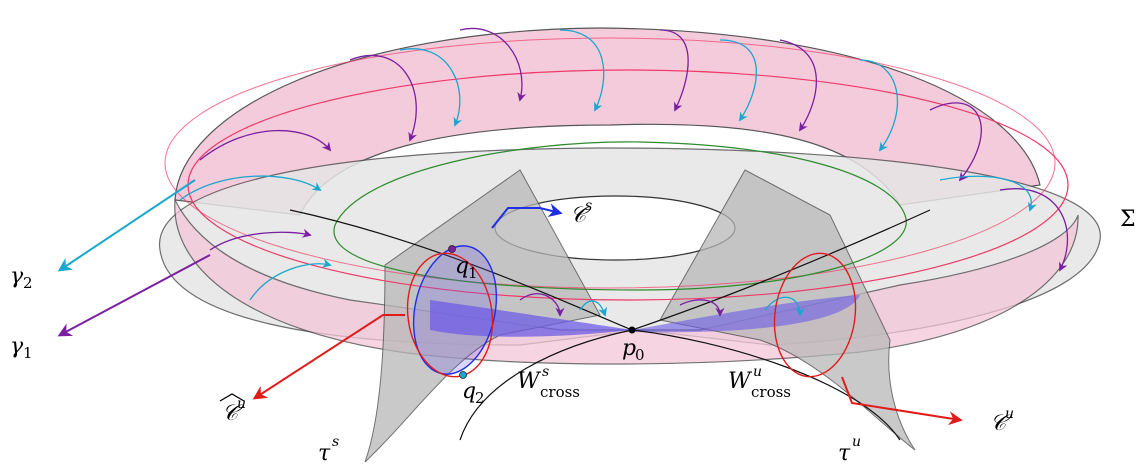  I want to click on q2-label: q 2, so click(473, 393).